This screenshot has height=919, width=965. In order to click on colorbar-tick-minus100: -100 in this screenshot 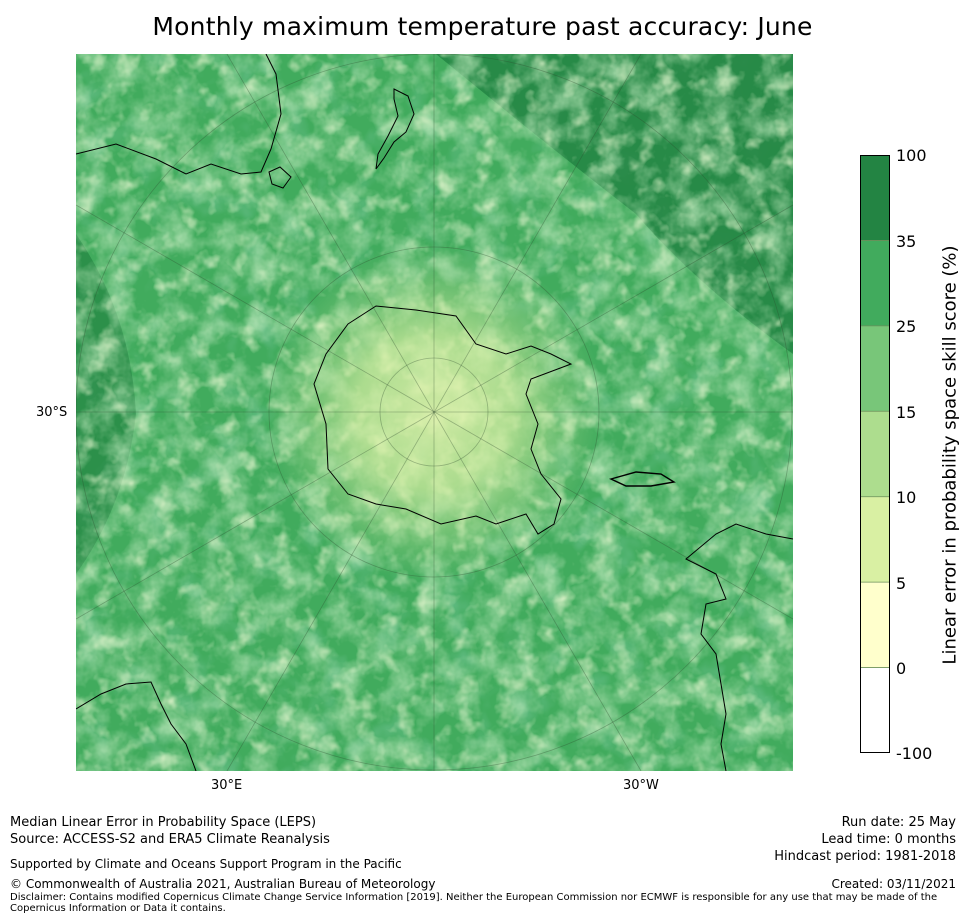, I will do `click(914, 753)`.